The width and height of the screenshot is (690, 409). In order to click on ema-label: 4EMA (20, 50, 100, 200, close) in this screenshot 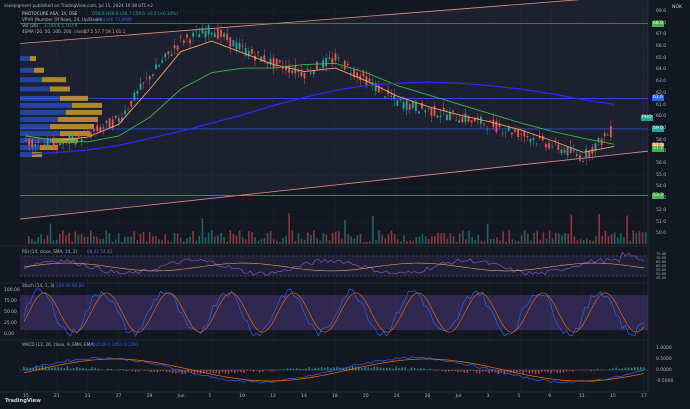, I will do `click(54, 31)`.